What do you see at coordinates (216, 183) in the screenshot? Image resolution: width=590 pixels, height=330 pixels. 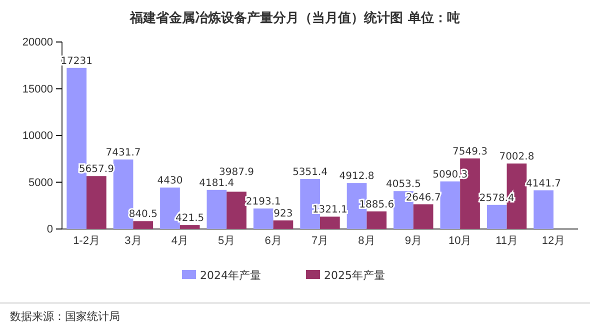 I see `data-label: 4181.4` at bounding box center [216, 183].